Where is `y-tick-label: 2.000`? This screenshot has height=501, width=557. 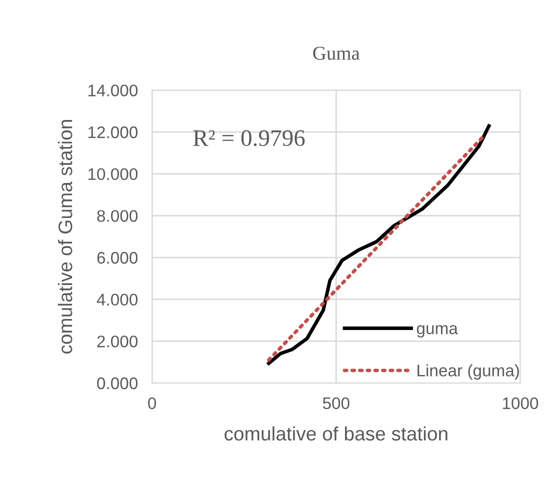
y-tick-label: 2.000 is located at coordinates (117, 342).